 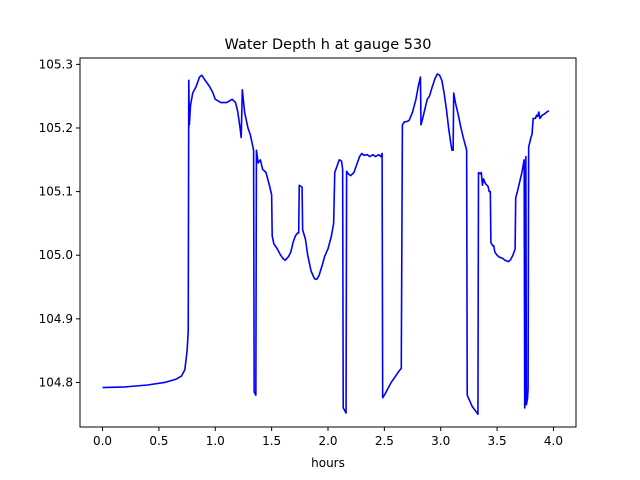 What do you see at coordinates (56, 64) in the screenshot?
I see `y-tick-label: 105.3` at bounding box center [56, 64].